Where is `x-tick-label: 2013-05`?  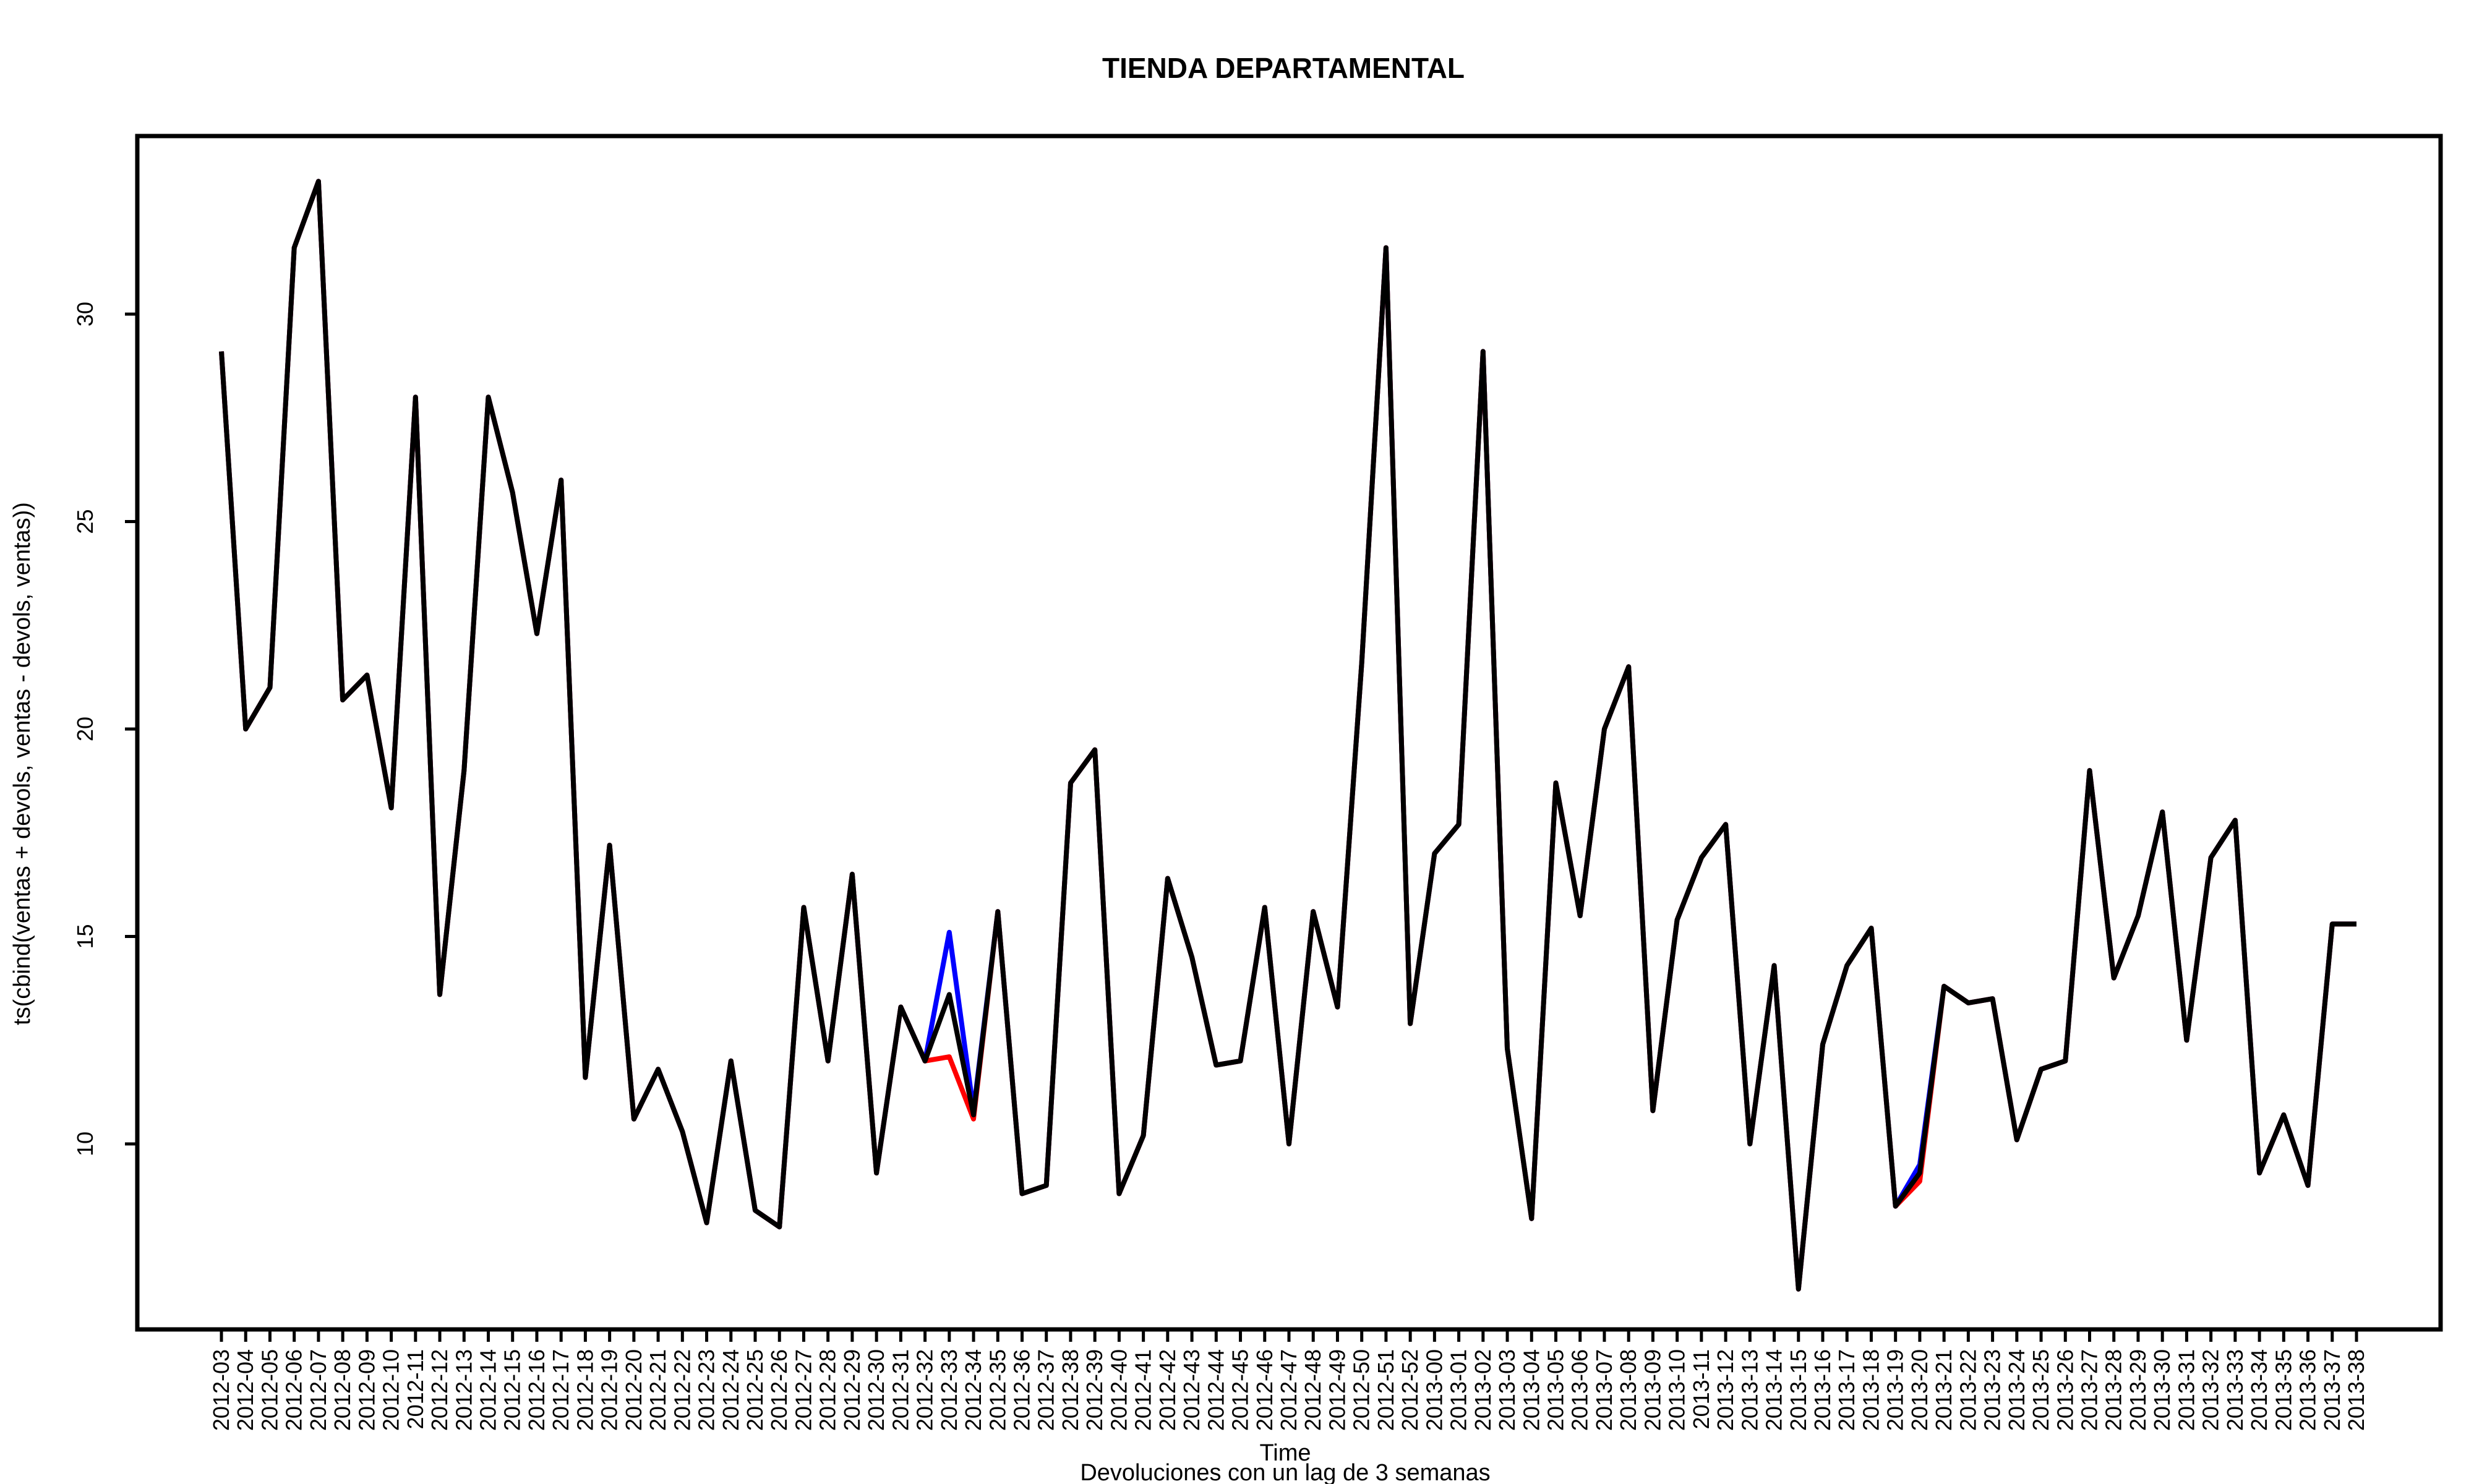 x-tick-label: 2013-05 is located at coordinates (1556, 1390).